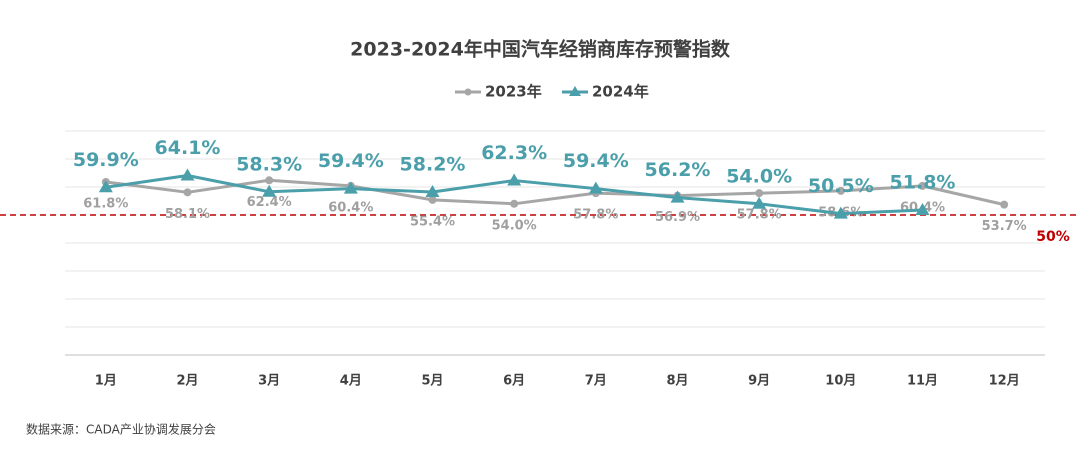 This screenshot has width=1080, height=453. I want to click on data-label: 62.3%, so click(514, 153).